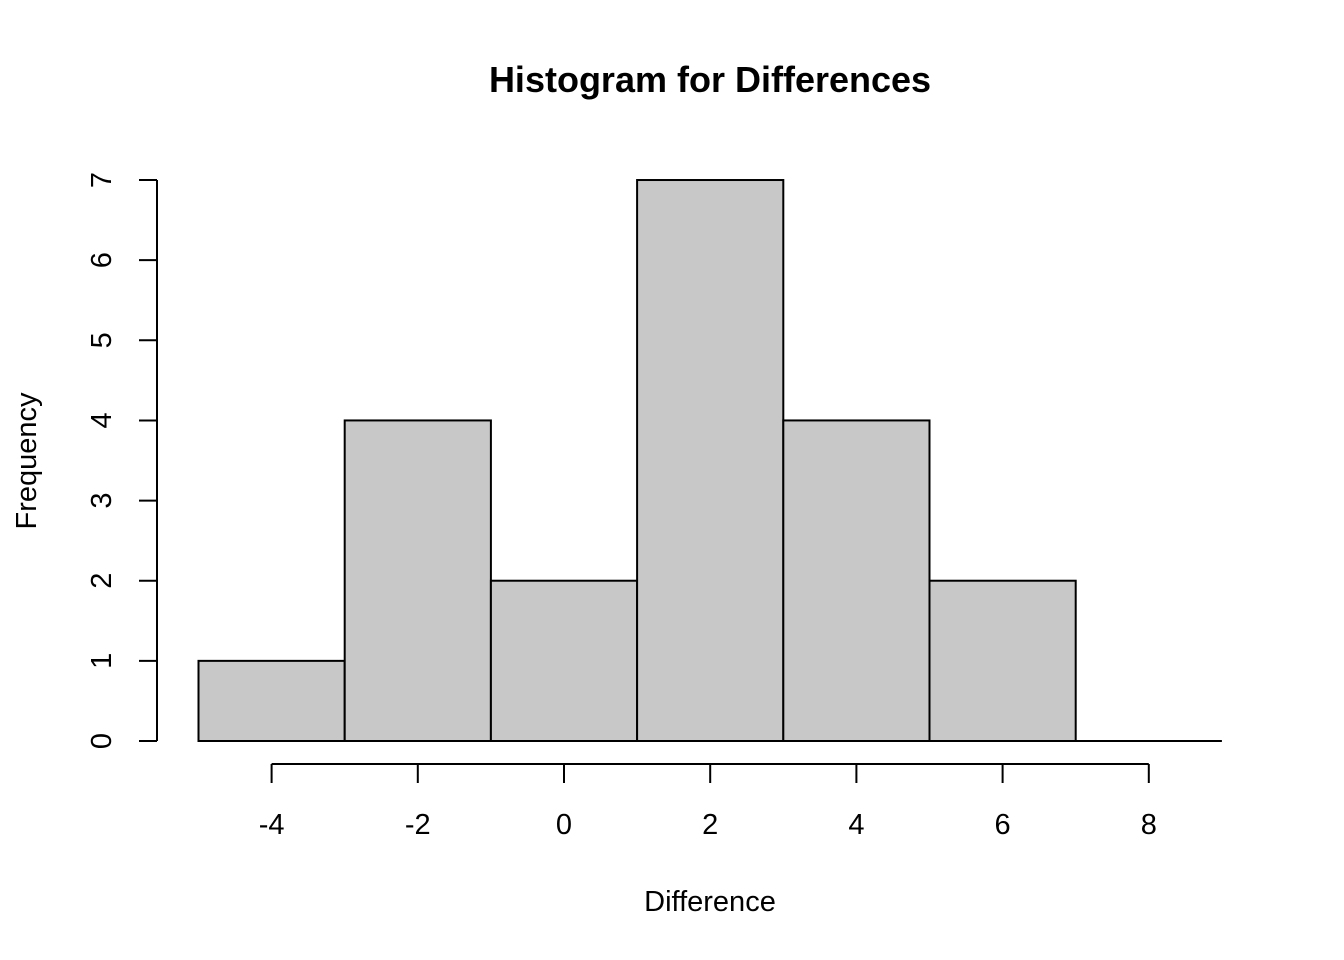 The image size is (1344, 960). I want to click on x-axis: -4 -2 0 2 4 6 8, so click(708, 802).